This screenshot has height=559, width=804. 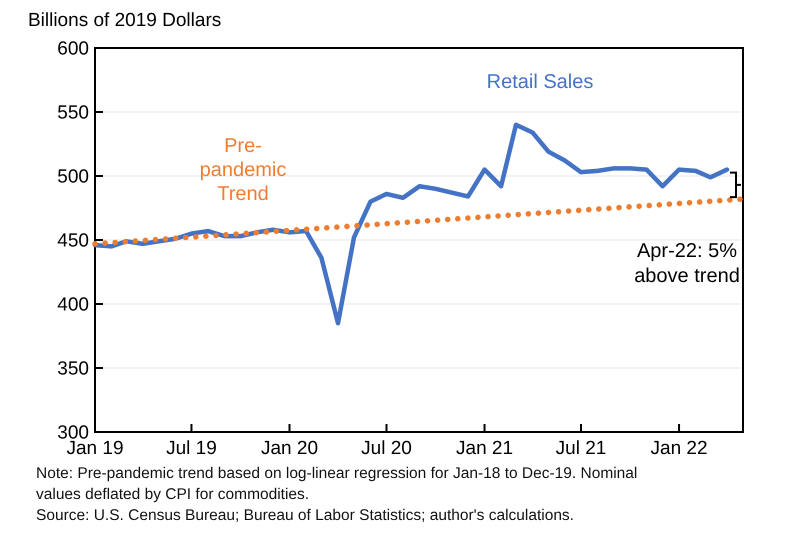 What do you see at coordinates (73, 305) in the screenshot?
I see `y-tick-label: 400` at bounding box center [73, 305].